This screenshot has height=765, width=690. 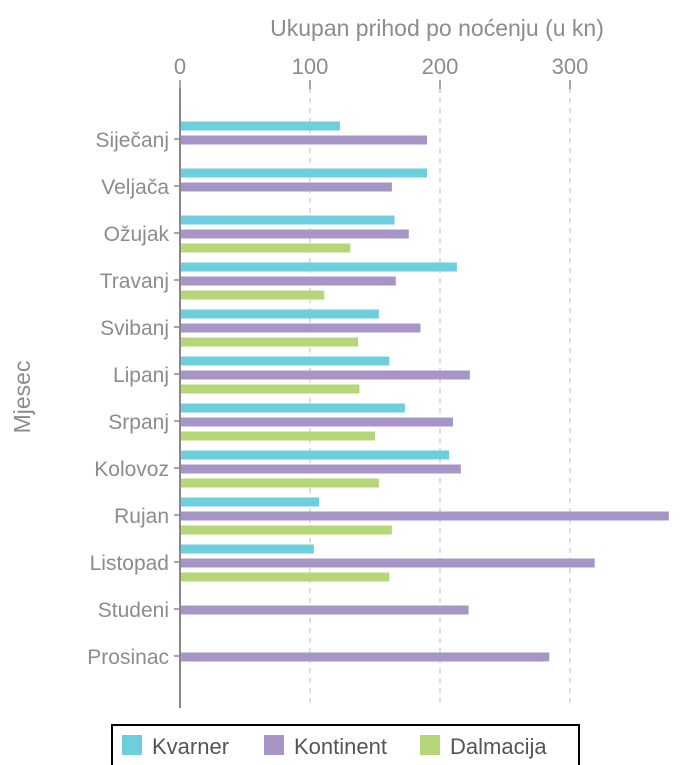 What do you see at coordinates (570, 66) in the screenshot?
I see `x-tick-label: 300` at bounding box center [570, 66].